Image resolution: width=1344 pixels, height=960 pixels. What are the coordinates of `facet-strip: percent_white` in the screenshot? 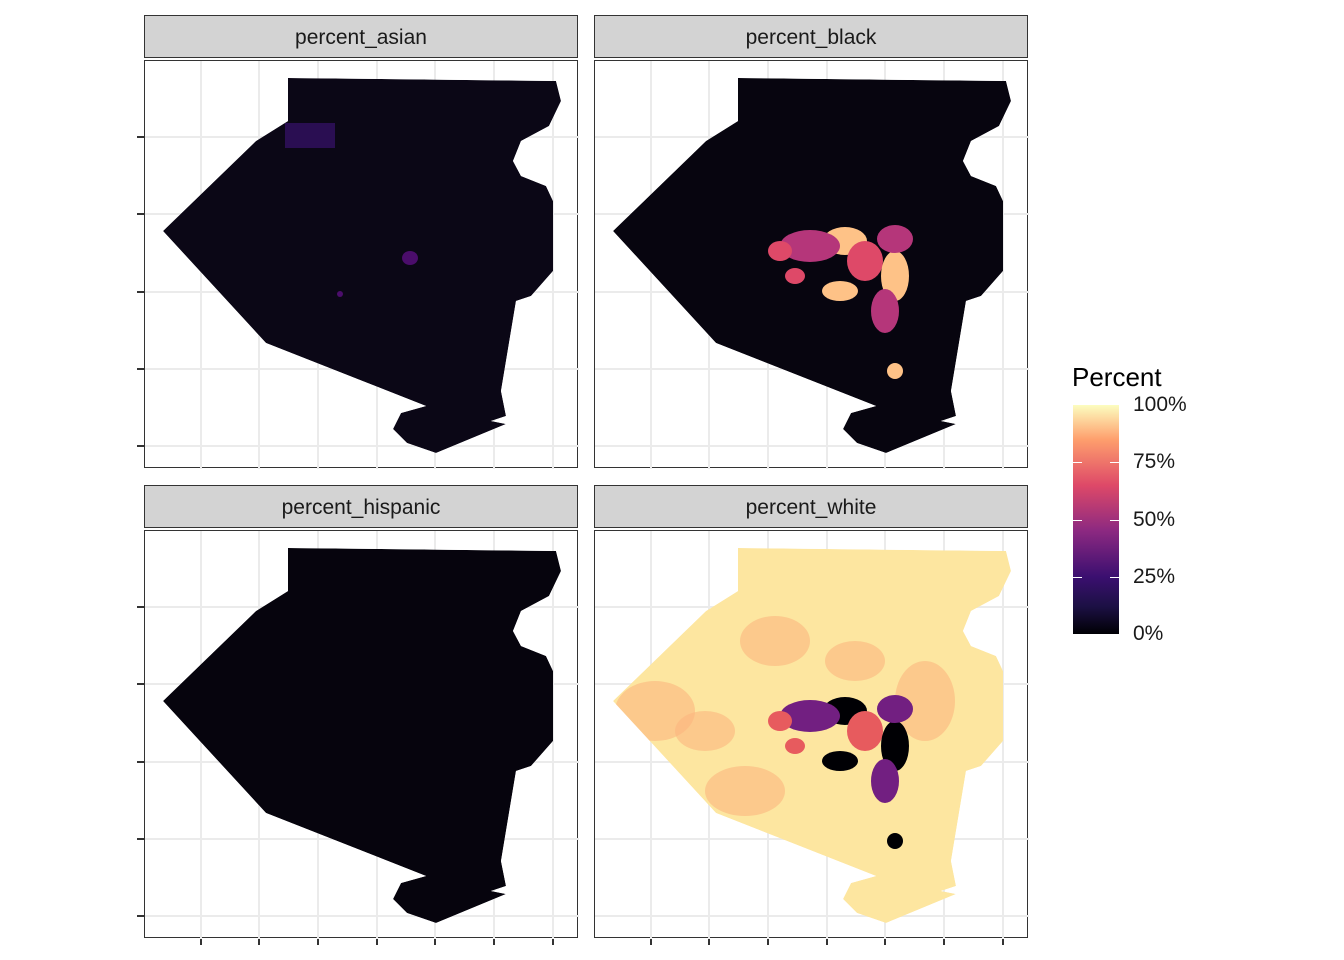 It's located at (811, 506).